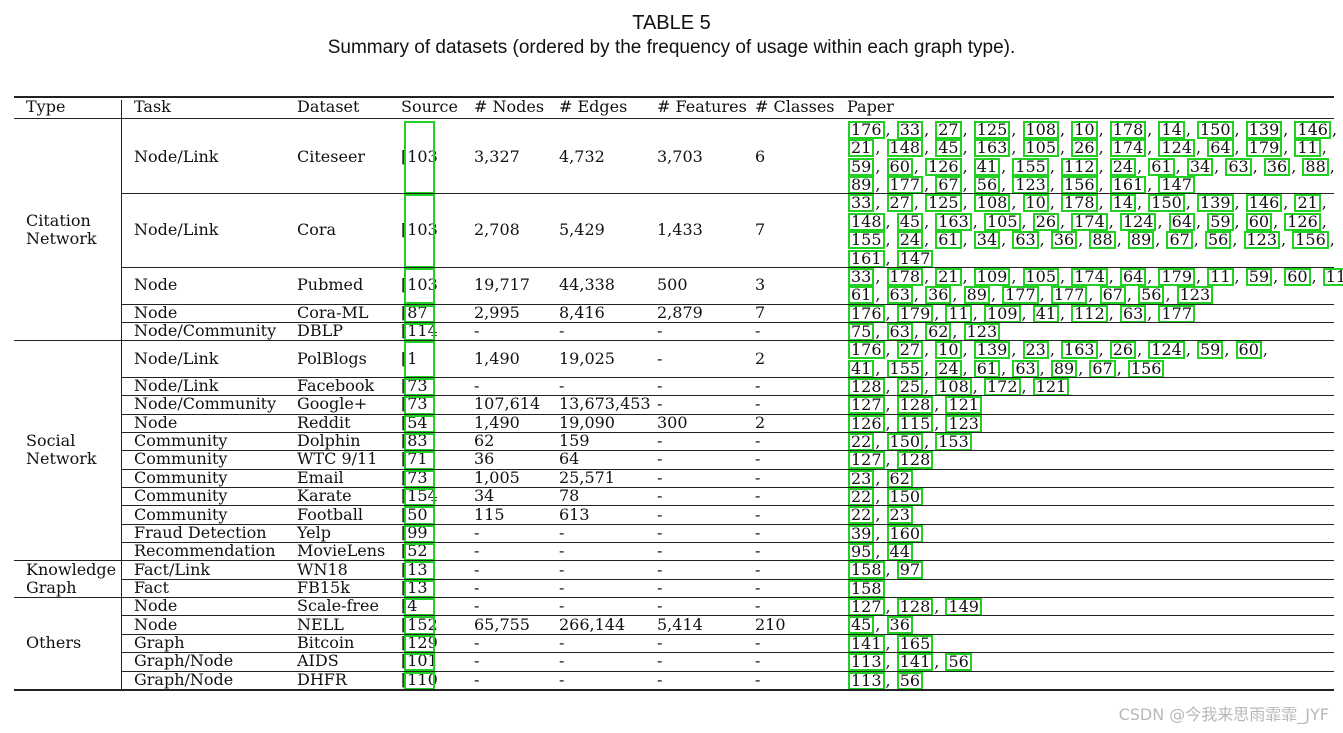  Describe the element at coordinates (963, 405) in the screenshot. I see `citation-ref: 121` at that location.